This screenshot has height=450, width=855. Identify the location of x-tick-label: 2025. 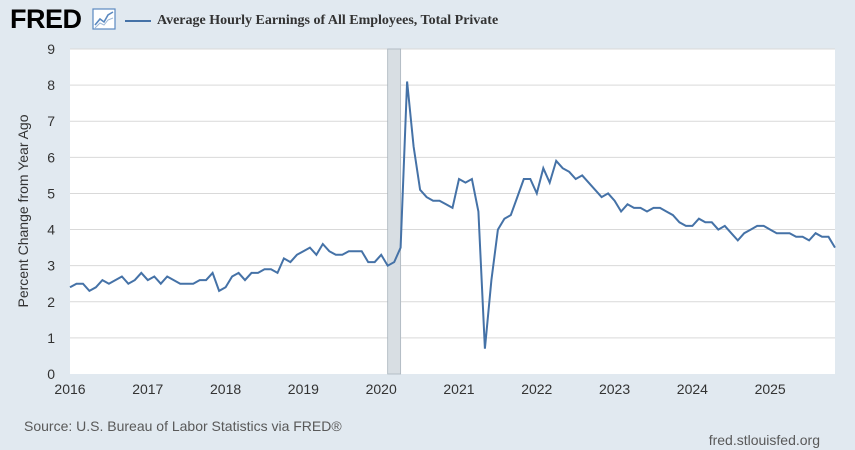
(770, 389).